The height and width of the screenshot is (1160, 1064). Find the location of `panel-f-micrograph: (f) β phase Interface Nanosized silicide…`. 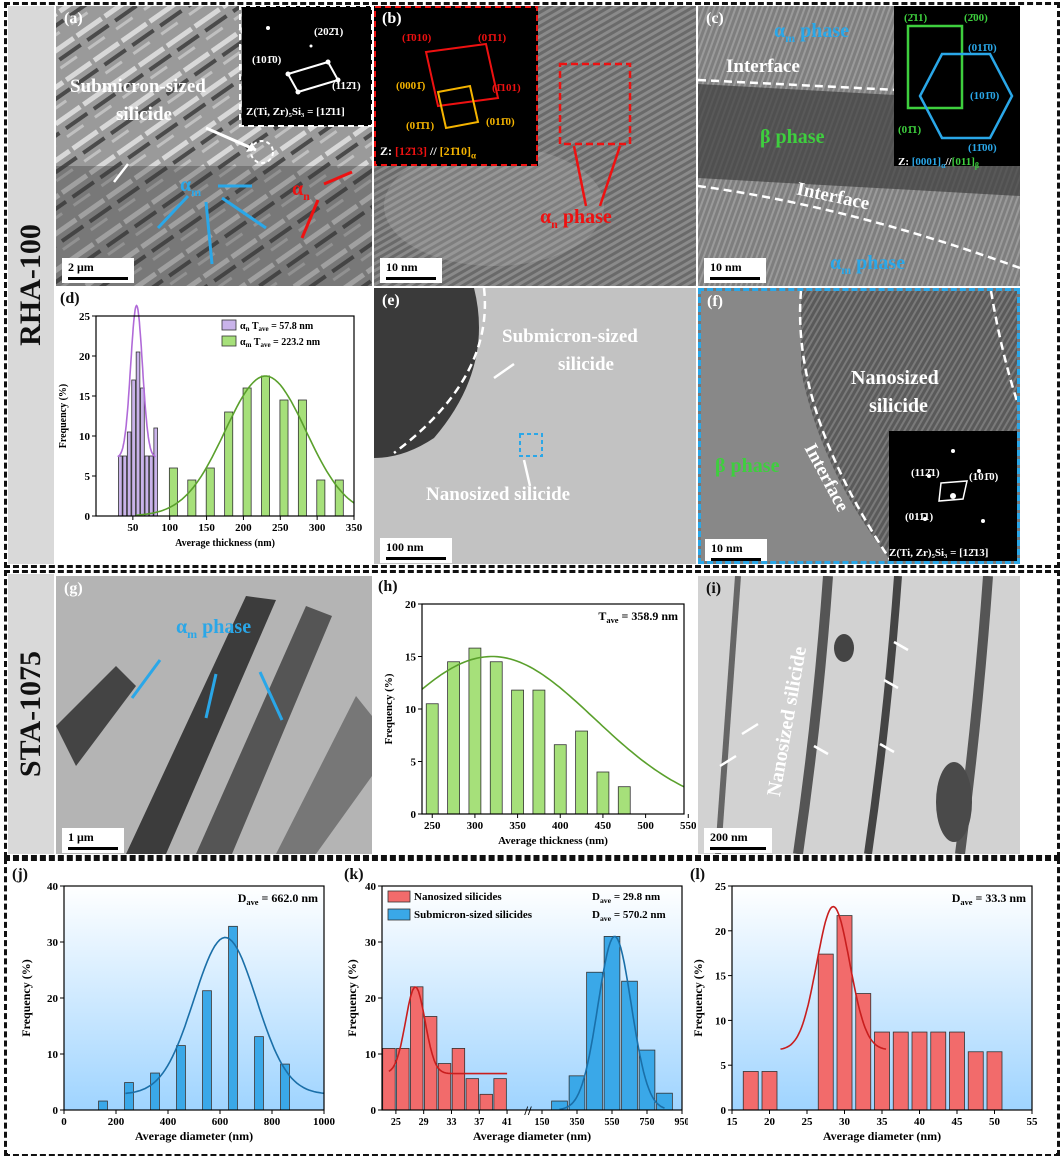

panel-f-micrograph: (f) β phase Interface Nanosized silicide… is located at coordinates (859, 426).